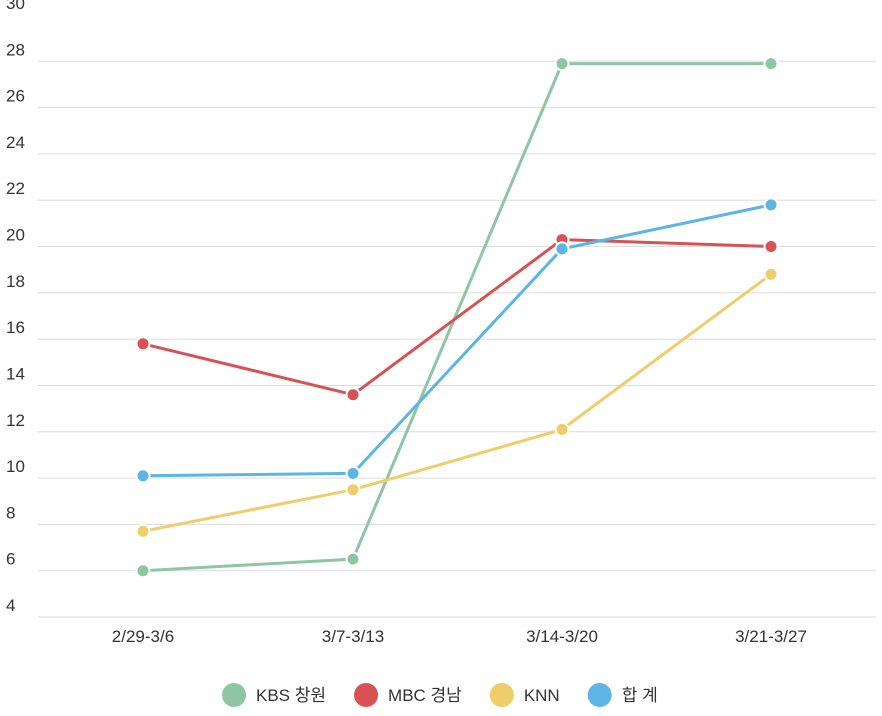  Describe the element at coordinates (15, 6) in the screenshot. I see `y-tick-label: 30` at that location.